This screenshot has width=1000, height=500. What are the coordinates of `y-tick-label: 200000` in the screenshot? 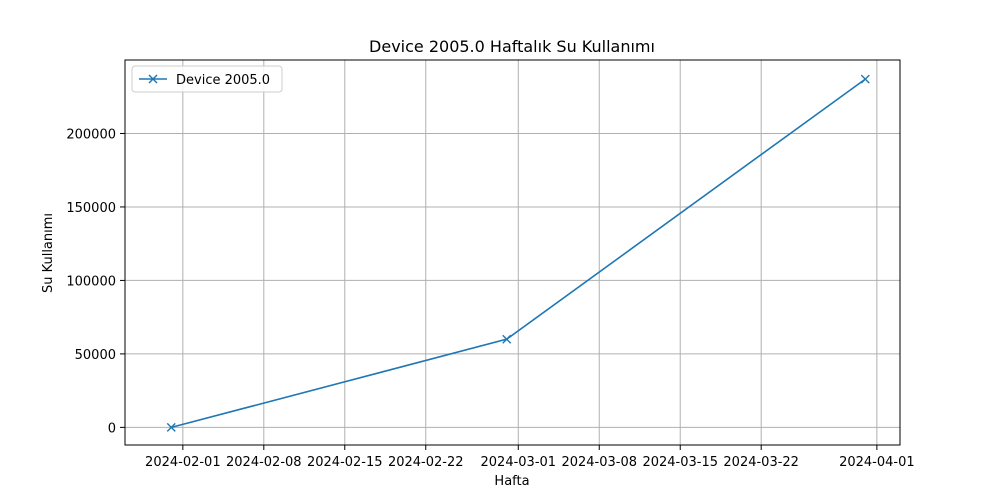 It's located at (91, 134).